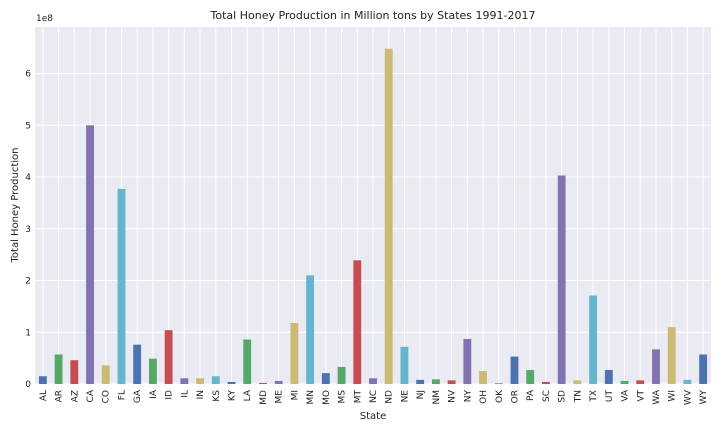 The width and height of the screenshot is (720, 432). Describe the element at coordinates (704, 397) in the screenshot. I see `x-tick-label: WY` at that location.